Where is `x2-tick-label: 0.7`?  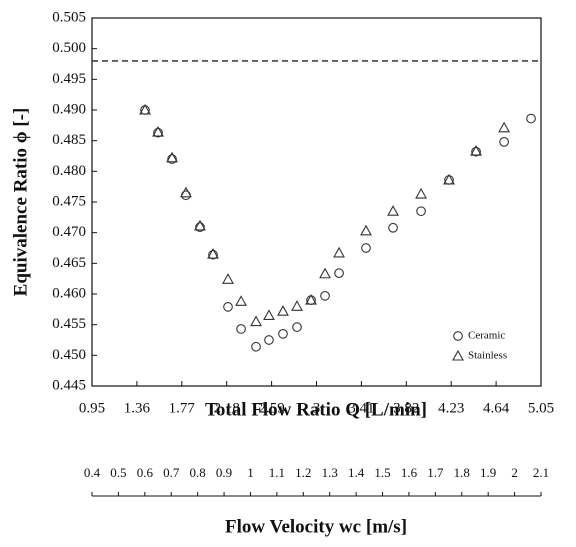 x2-tick-label: 0.7 is located at coordinates (171, 472).